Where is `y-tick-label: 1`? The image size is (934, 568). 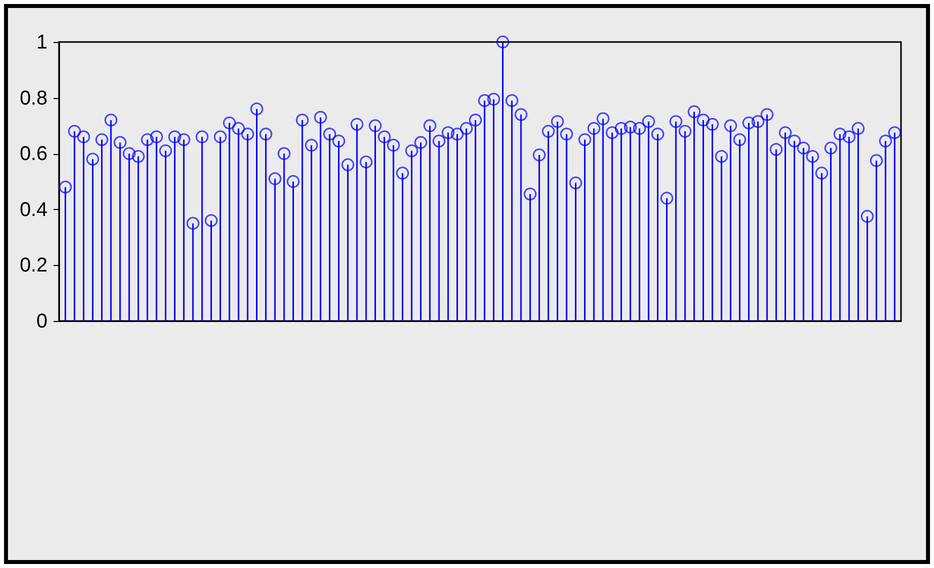 y-tick-label: 1 is located at coordinates (42, 43).